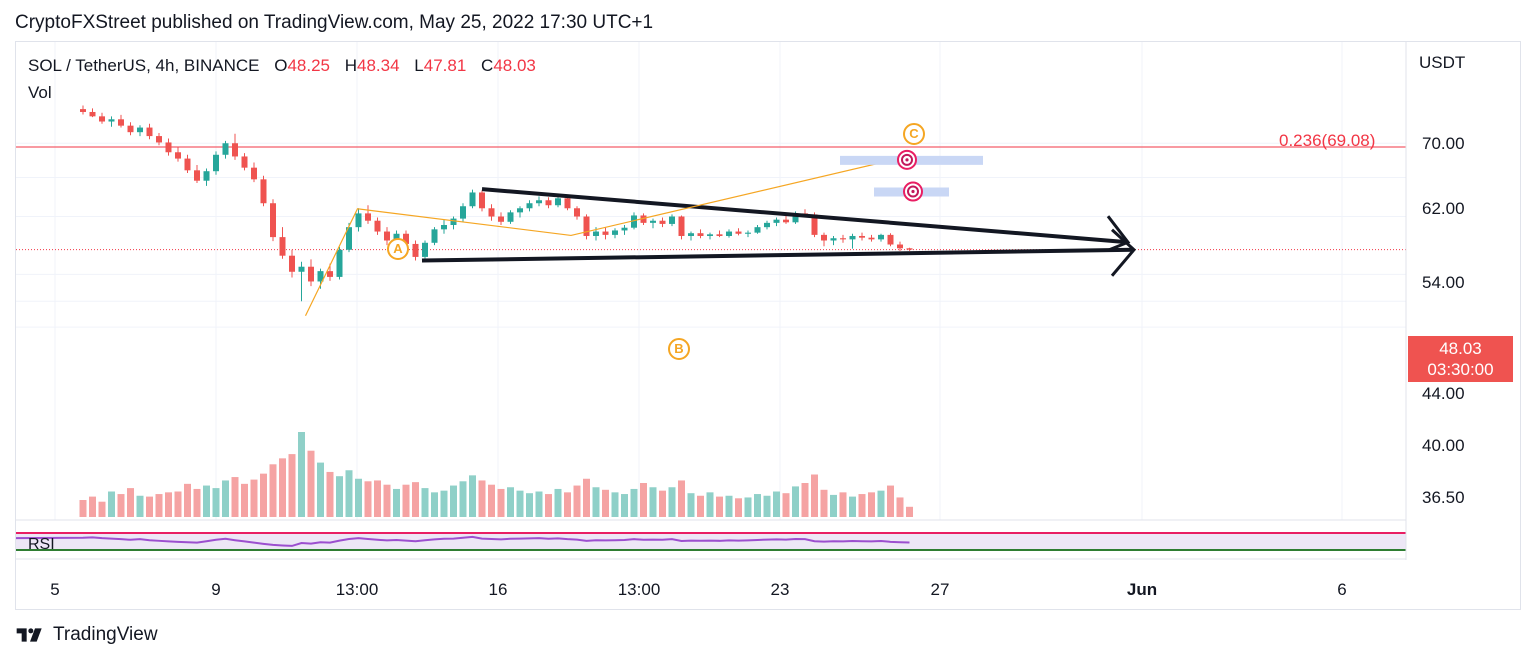  What do you see at coordinates (639, 589) in the screenshot?
I see `time-tick: 13:00` at bounding box center [639, 589].